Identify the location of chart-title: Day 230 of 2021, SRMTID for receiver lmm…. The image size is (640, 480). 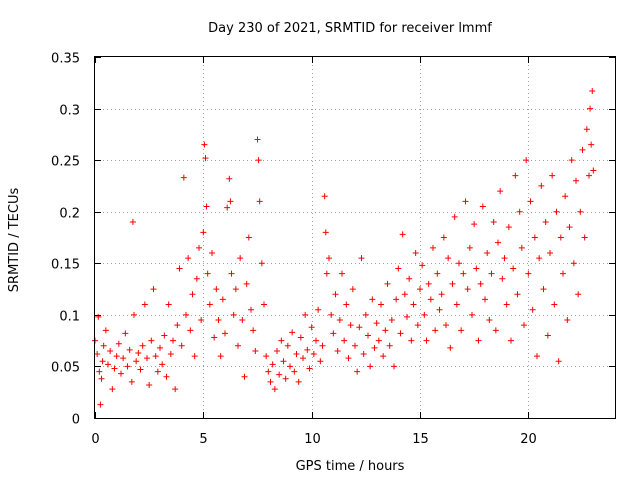
(350, 28).